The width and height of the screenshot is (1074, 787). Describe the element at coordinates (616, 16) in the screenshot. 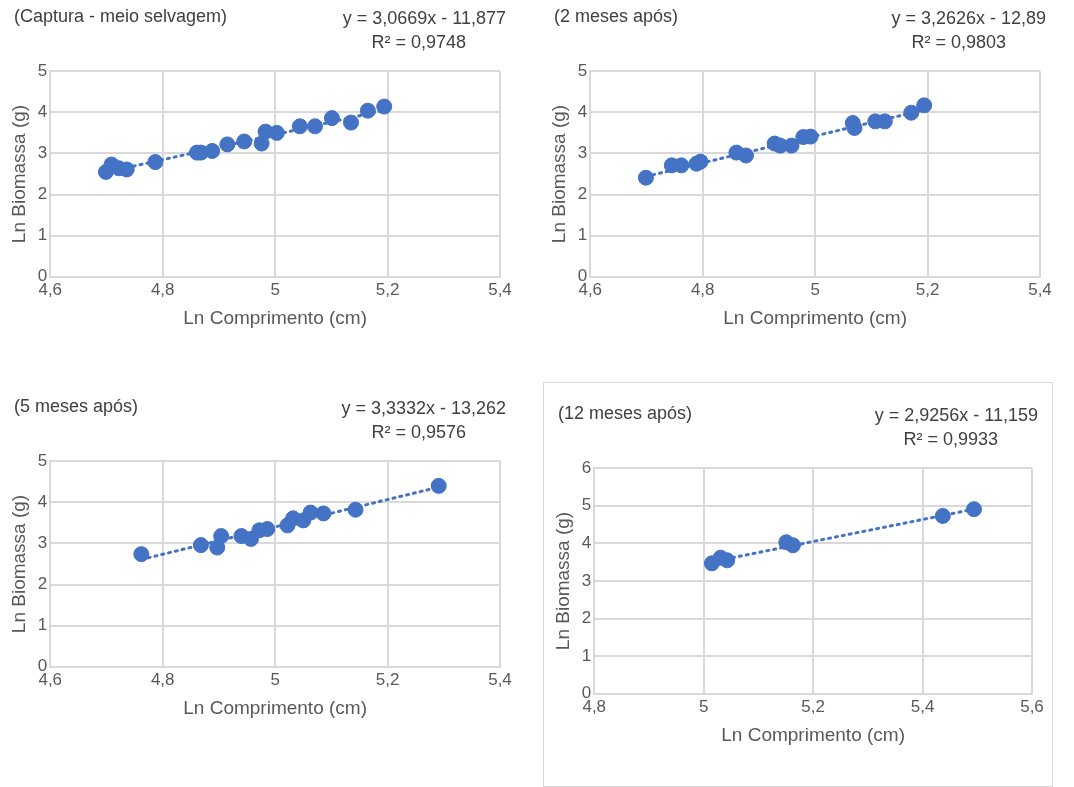

I see `chart-title: (2 meses após)` at that location.